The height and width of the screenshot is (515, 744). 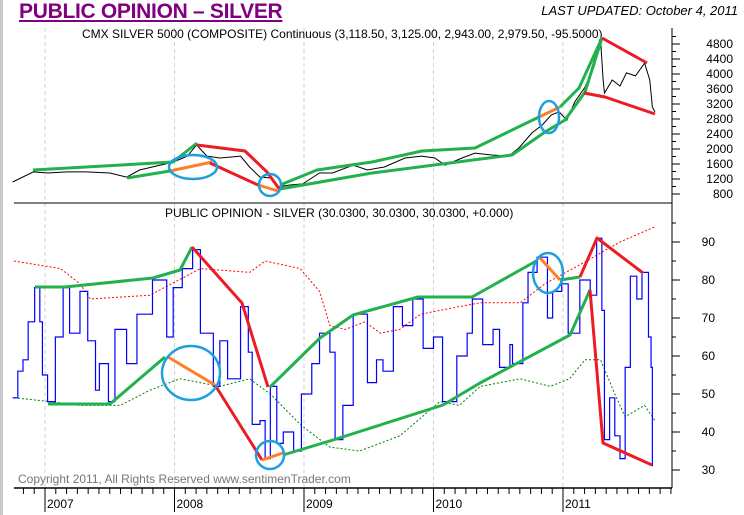 I want to click on y-tick-label: 30, so click(x=709, y=470).